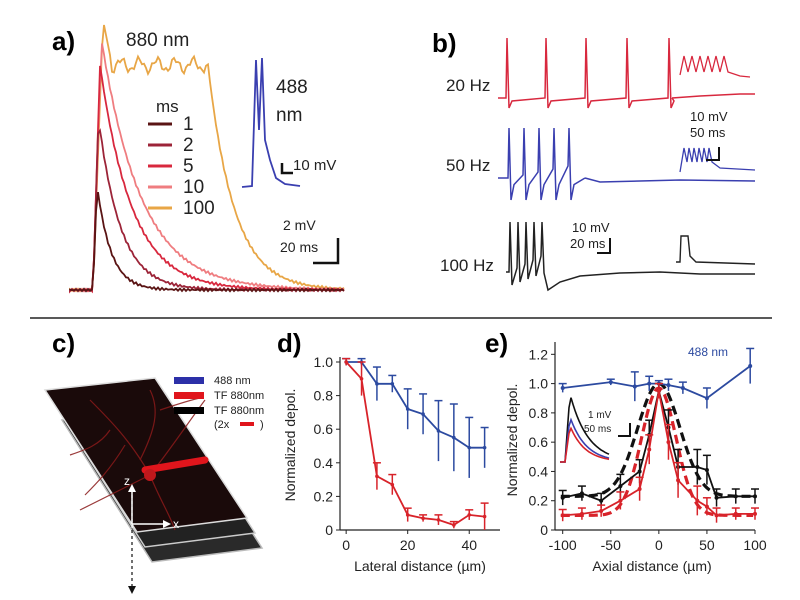 This screenshot has height=600, width=800. What do you see at coordinates (539, 354) in the screenshot?
I see `chart-e-ytick-label: 1.2` at bounding box center [539, 354].